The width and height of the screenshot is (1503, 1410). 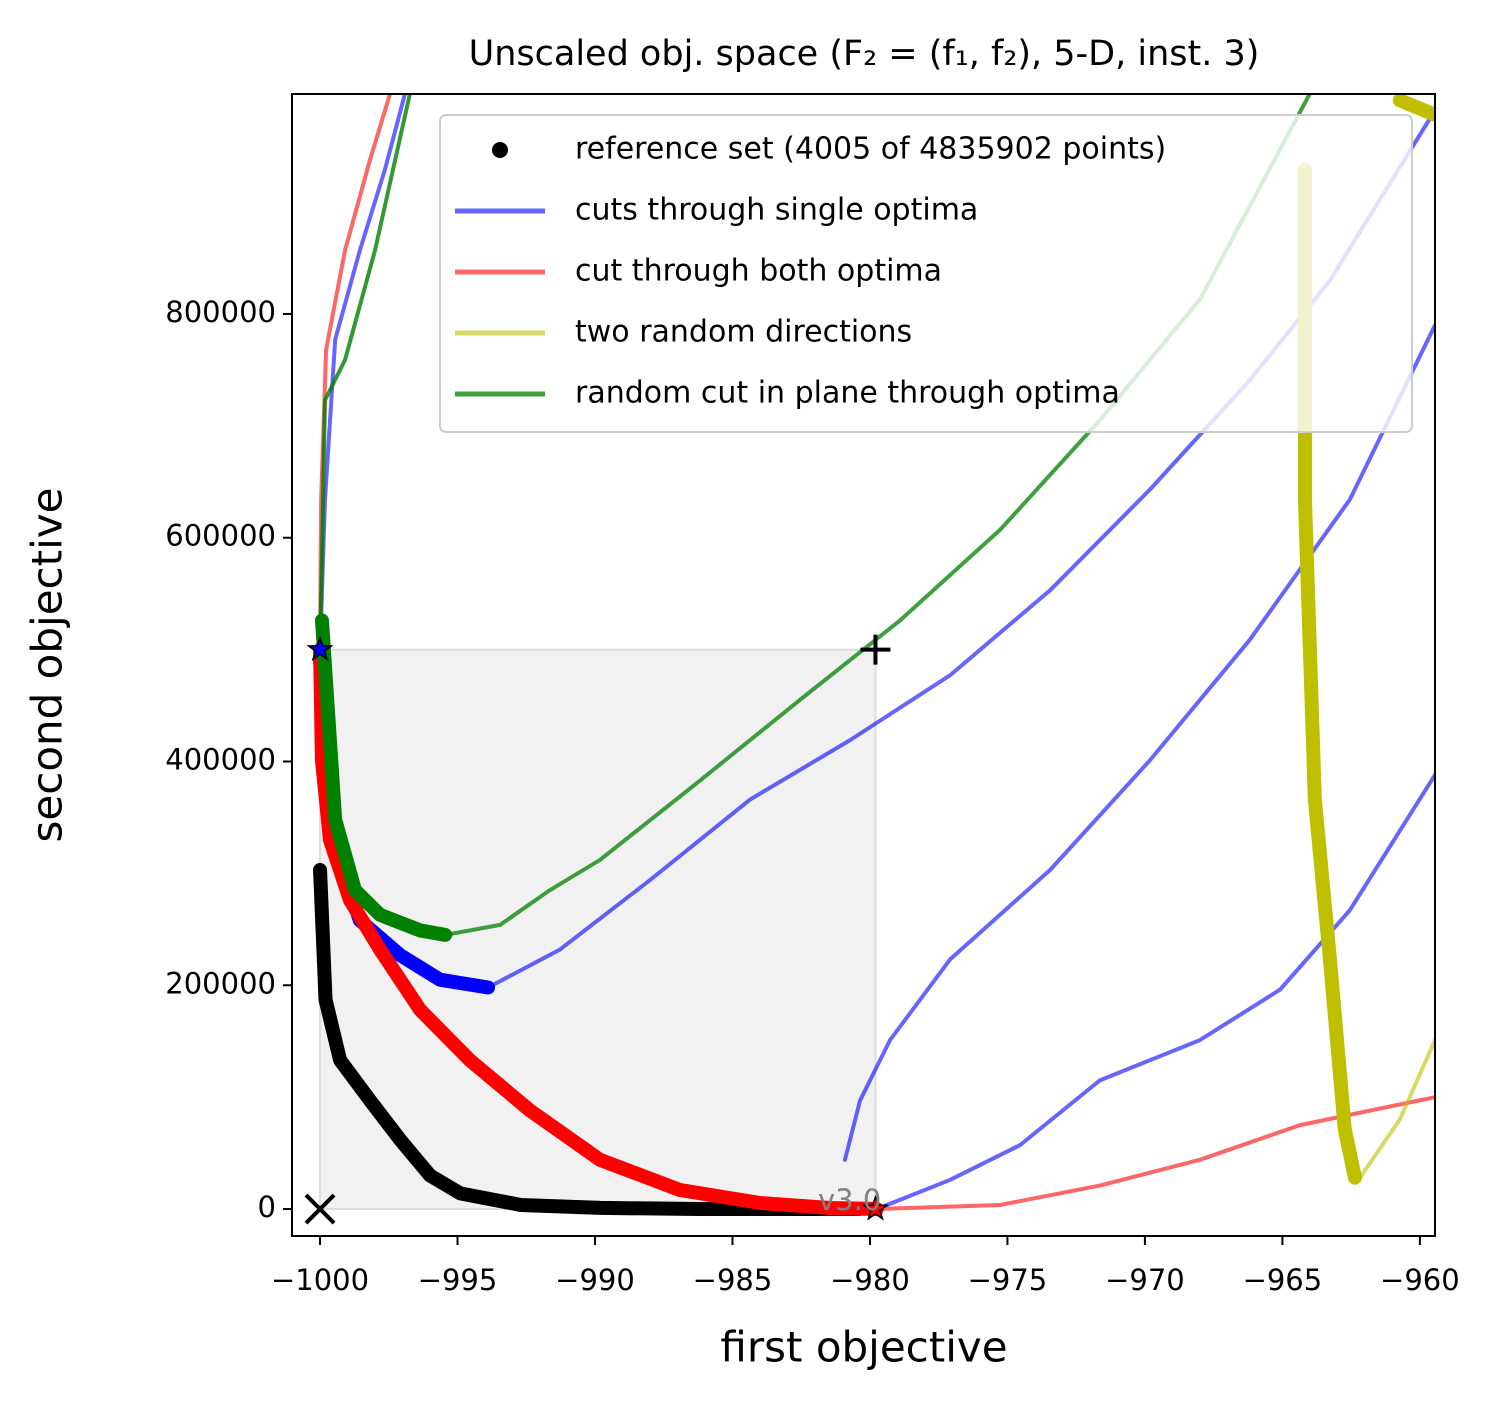 I want to click on x-tick-label: −965, so click(x=1283, y=1280).